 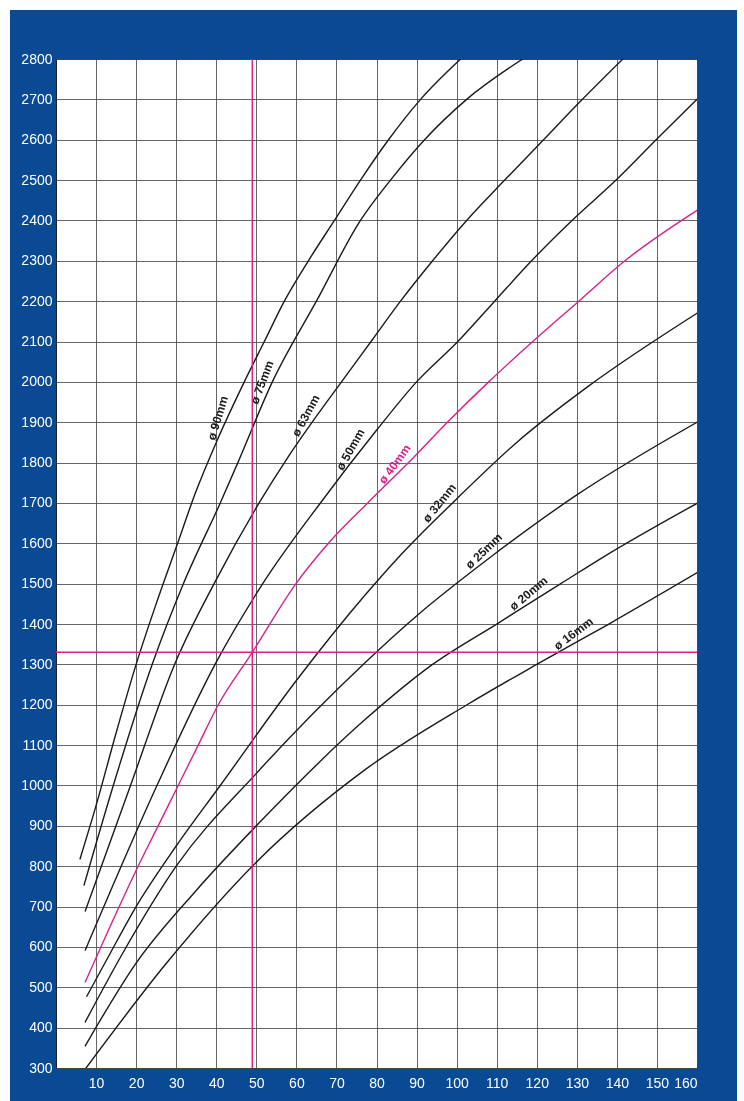 I want to click on x-tick-label: 120, so click(x=537, y=1082).